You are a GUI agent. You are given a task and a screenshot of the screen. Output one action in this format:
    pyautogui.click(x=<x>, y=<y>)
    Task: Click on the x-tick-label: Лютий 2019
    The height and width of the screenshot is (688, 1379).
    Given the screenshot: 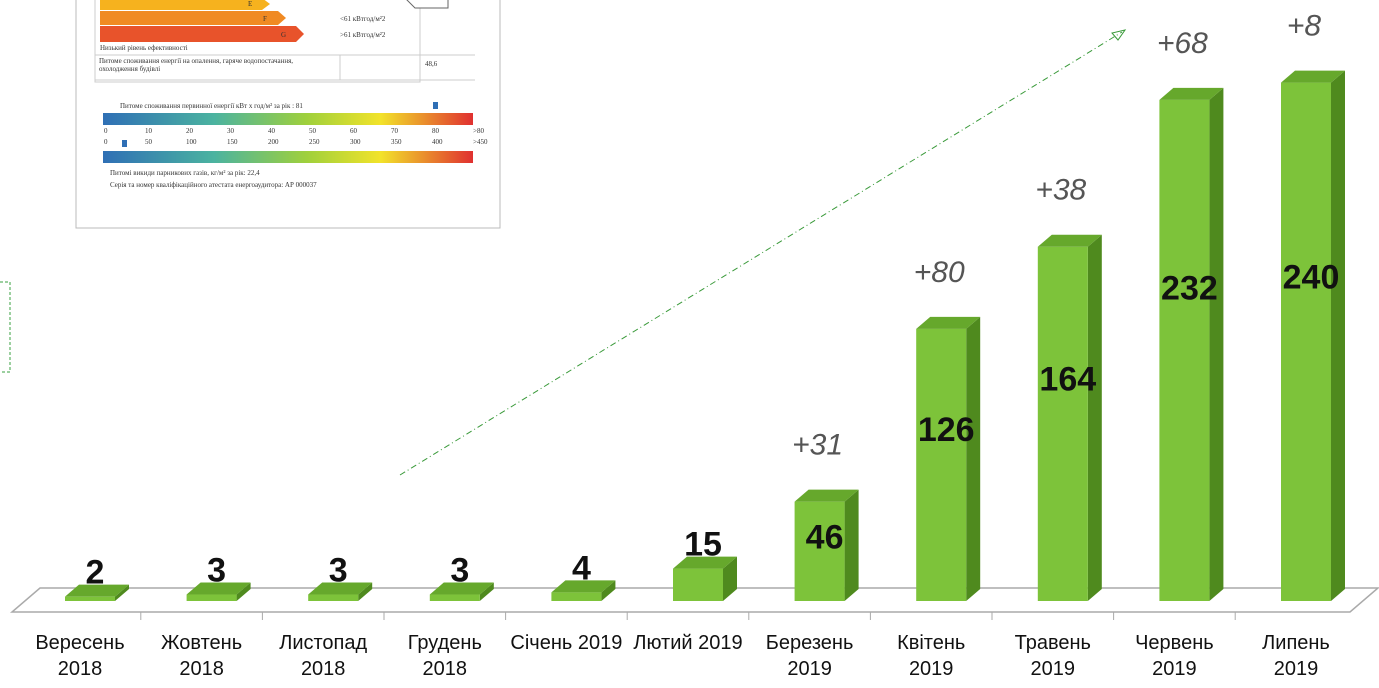 What is the action you would take?
    pyautogui.click(x=688, y=643)
    